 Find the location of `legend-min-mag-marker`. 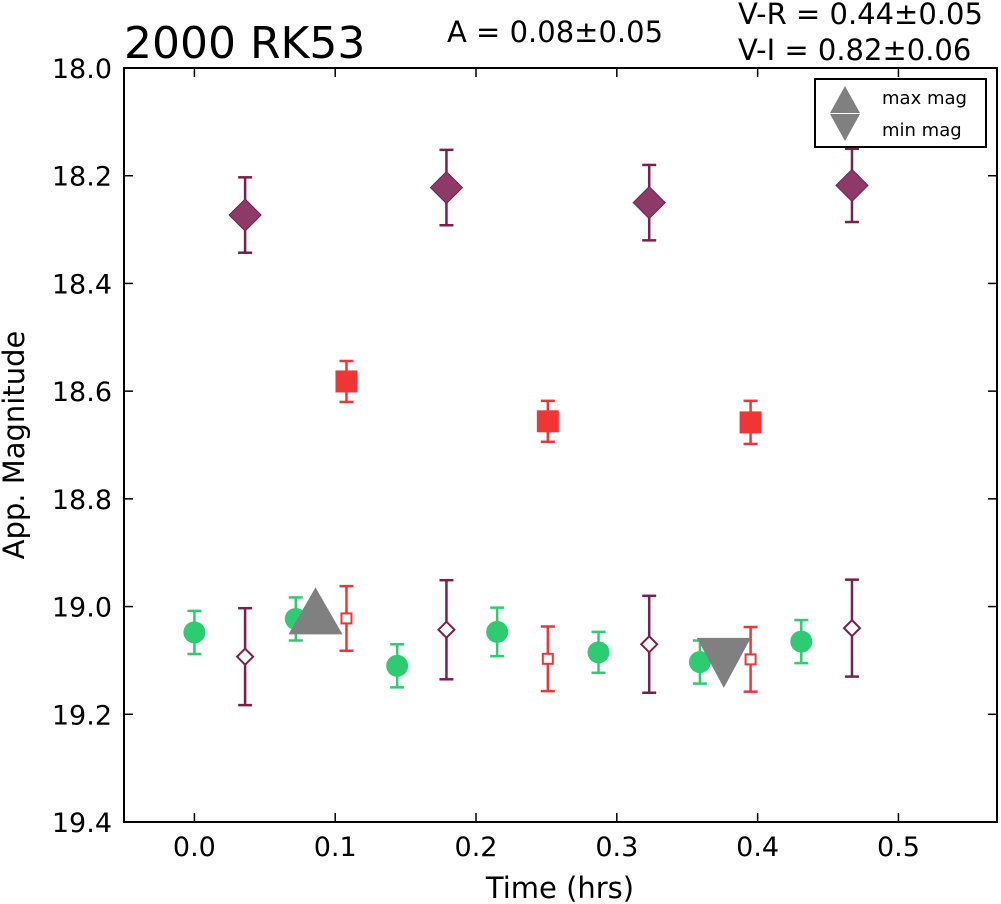

legend-min-mag-marker is located at coordinates (845, 127).